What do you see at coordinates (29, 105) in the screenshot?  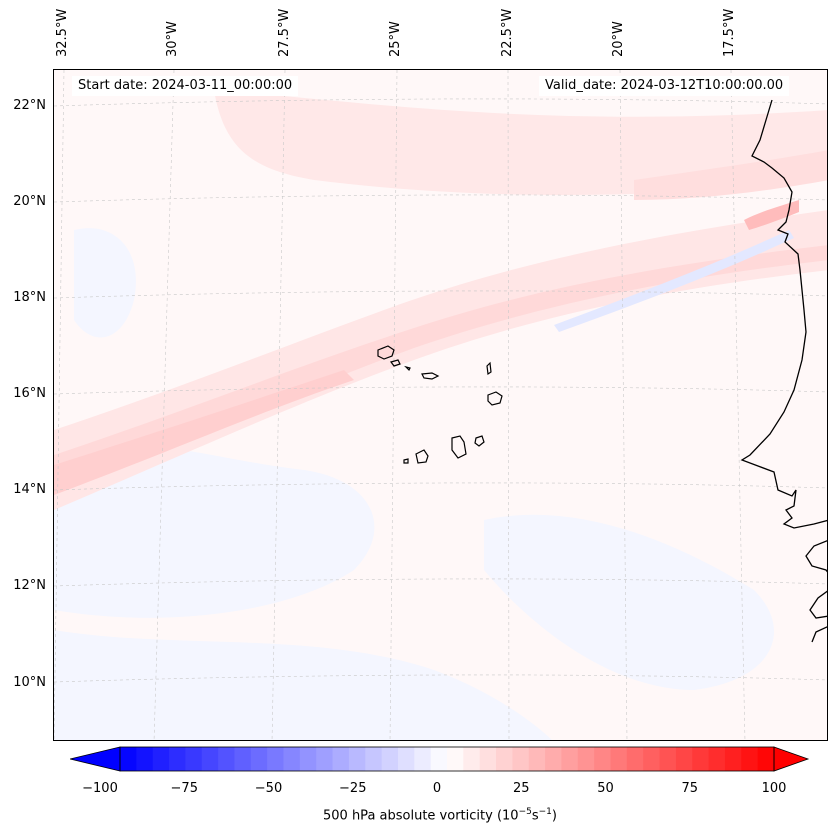 I see `lat-label-22n: 22°N` at bounding box center [29, 105].